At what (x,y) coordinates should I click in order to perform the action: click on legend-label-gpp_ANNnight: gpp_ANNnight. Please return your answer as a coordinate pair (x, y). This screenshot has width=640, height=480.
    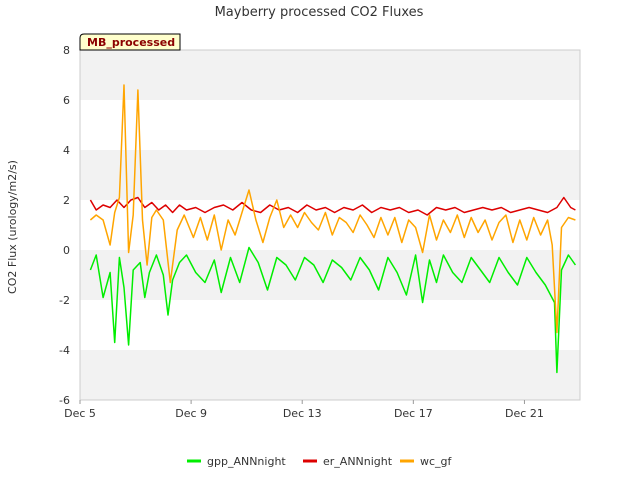
    Looking at the image, I should click on (246, 461).